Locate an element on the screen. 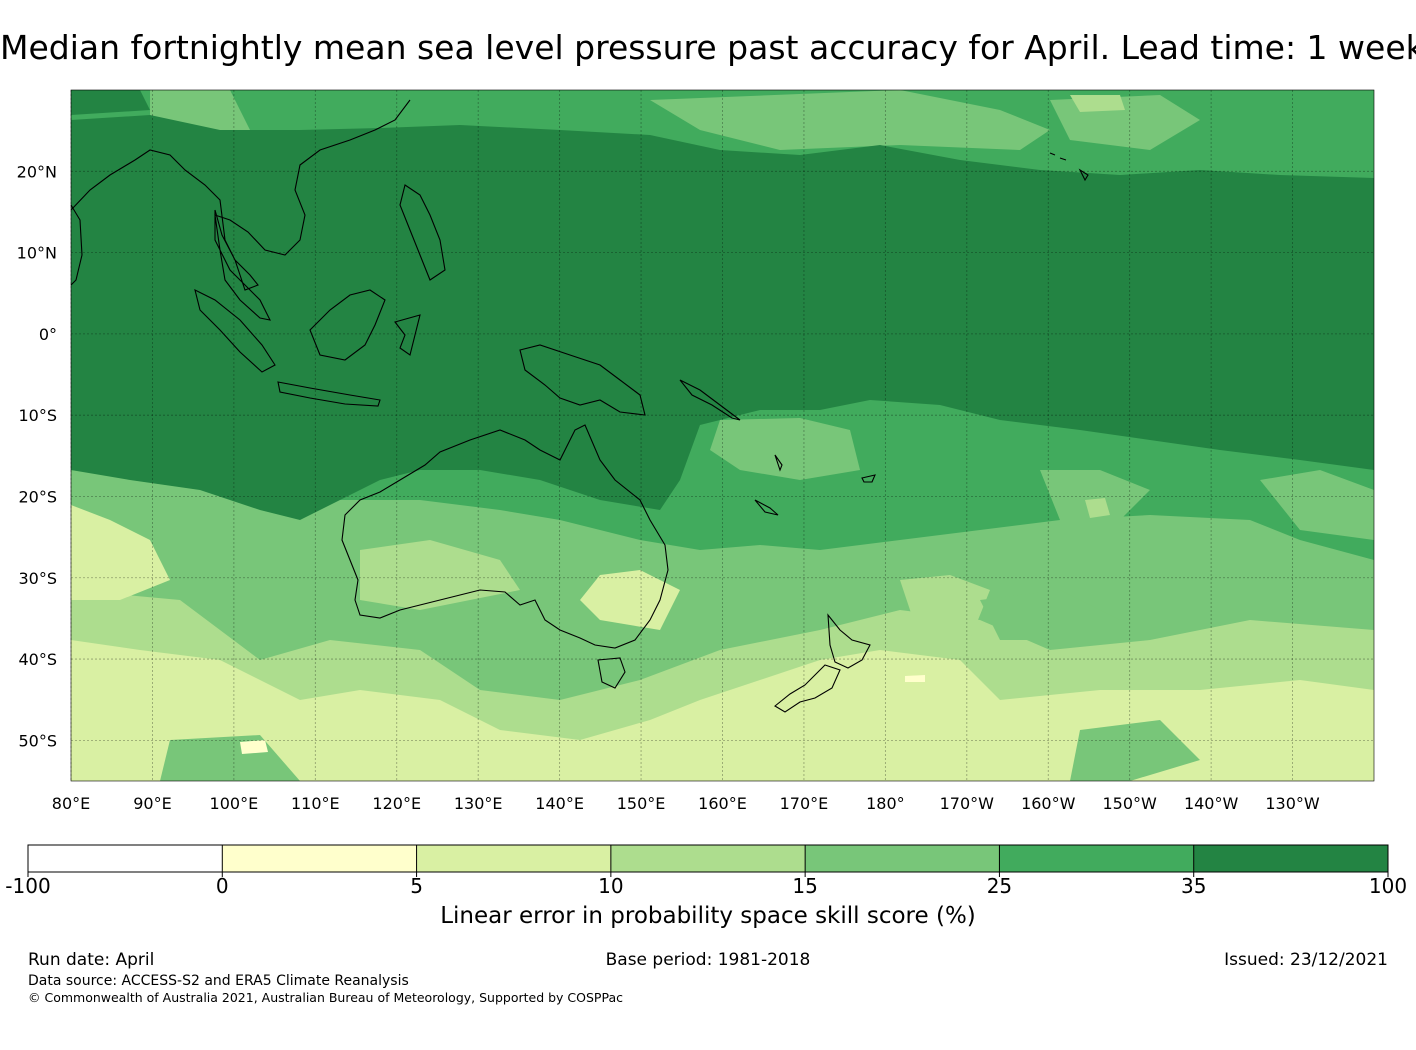 Image resolution: width=1416 pixels, height=1050 pixels. longitude-tick-label: 160°E is located at coordinates (722, 803).